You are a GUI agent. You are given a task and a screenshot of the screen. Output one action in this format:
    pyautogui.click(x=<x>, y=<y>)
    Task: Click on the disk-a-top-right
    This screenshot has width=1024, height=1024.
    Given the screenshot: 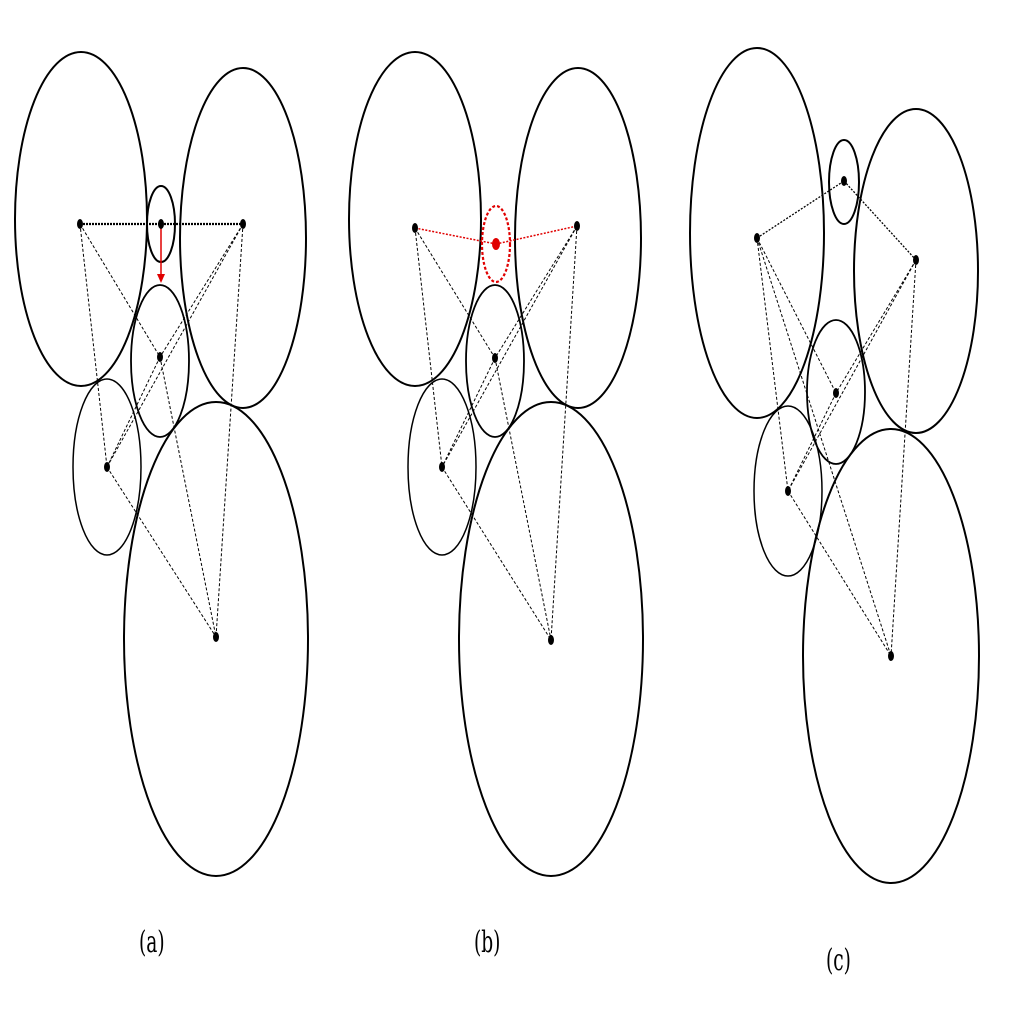 What is the action you would take?
    pyautogui.click(x=243, y=238)
    